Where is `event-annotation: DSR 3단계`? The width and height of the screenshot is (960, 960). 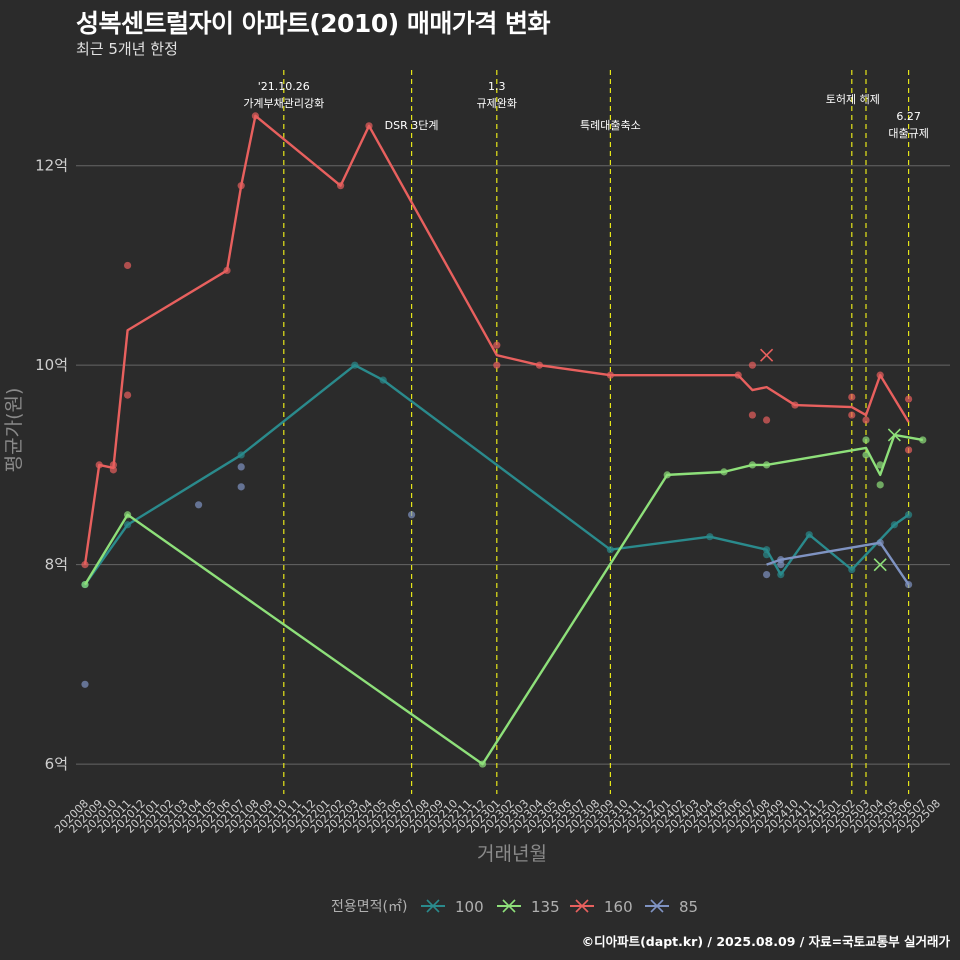 event-annotation: DSR 3단계 is located at coordinates (412, 125).